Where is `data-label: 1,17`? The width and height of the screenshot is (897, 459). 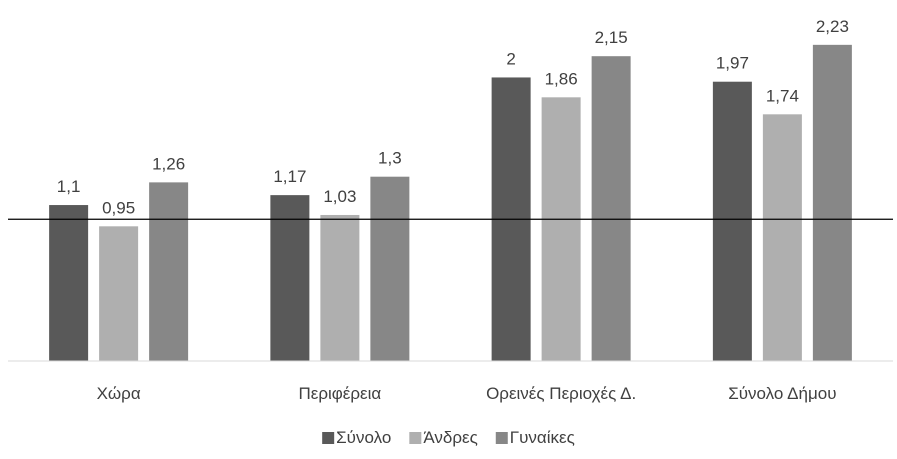 data-label: 1,17 is located at coordinates (289, 176).